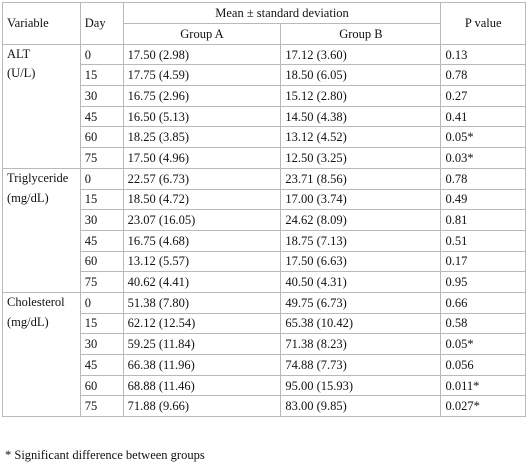 This screenshot has height=471, width=530. What do you see at coordinates (202, 158) in the screenshot?
I see `group-a-cell: 17.50 (4.96)` at bounding box center [202, 158].